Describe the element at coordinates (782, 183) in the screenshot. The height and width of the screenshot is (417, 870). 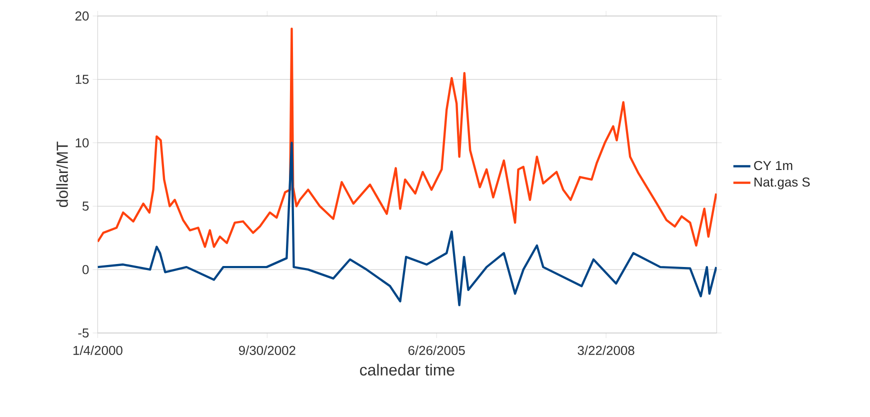
I see `legend-label: Nat.gas S` at that location.